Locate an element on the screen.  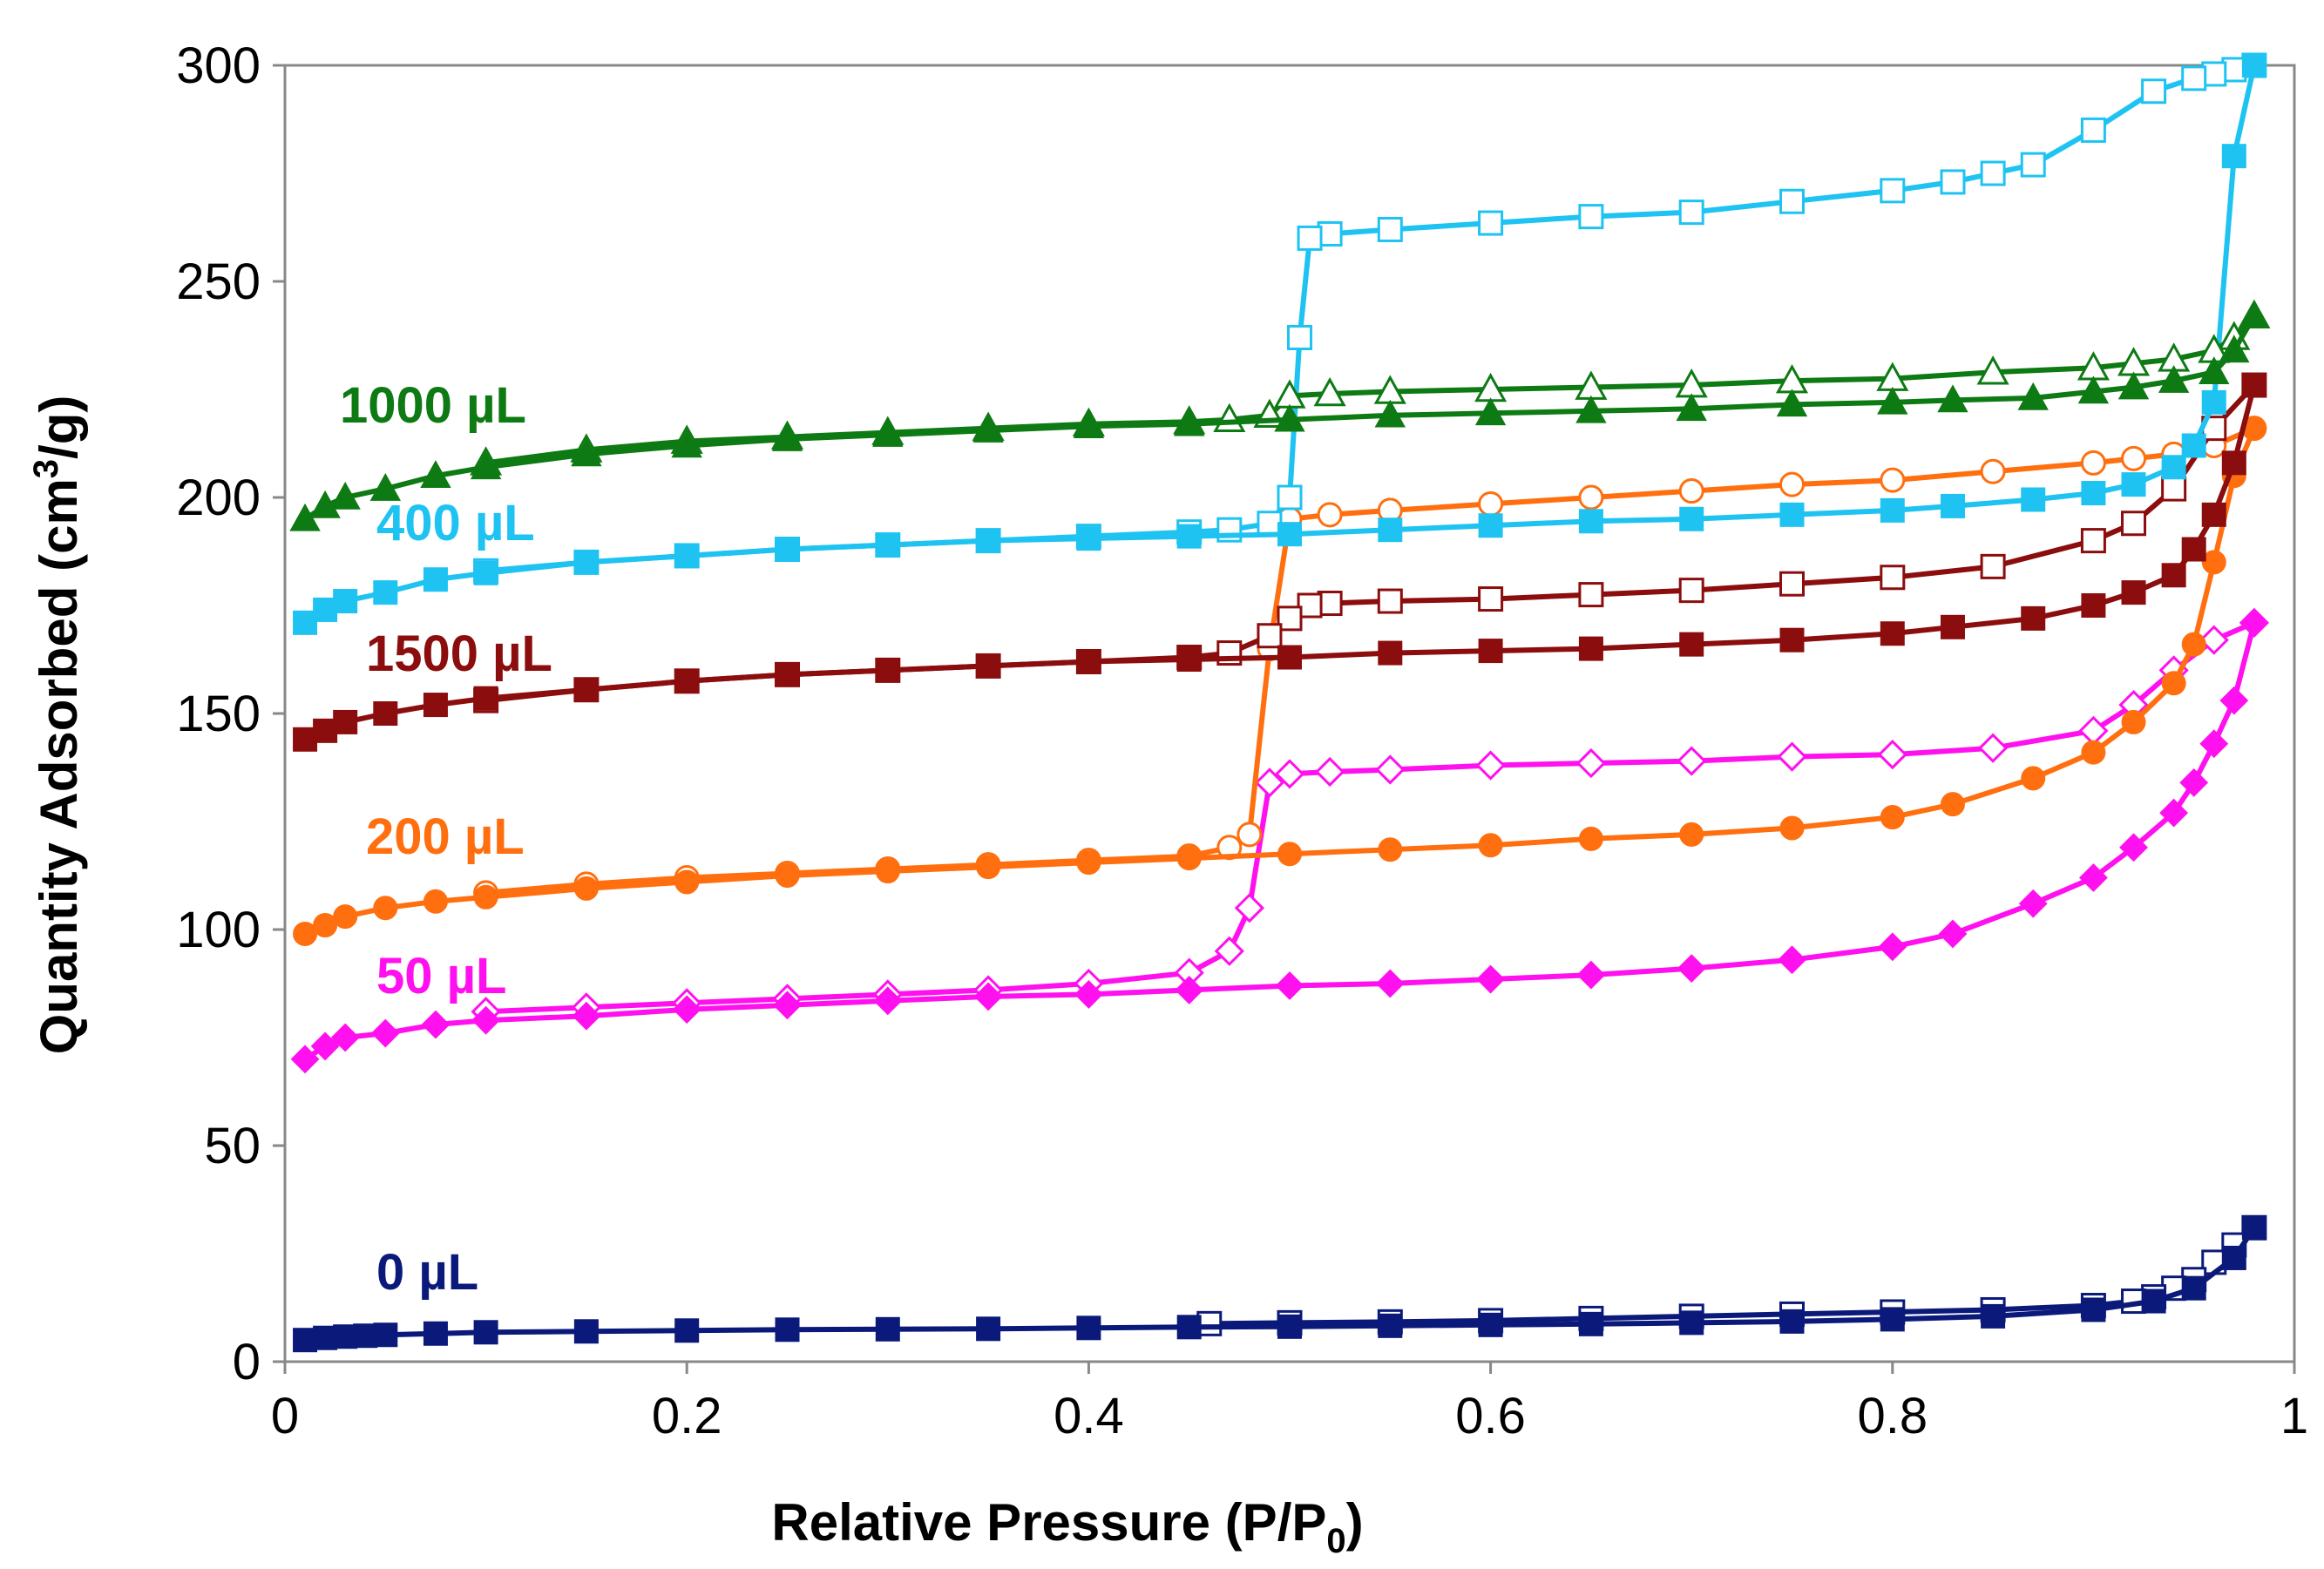
y-tick-label: 250 is located at coordinates (218, 282).